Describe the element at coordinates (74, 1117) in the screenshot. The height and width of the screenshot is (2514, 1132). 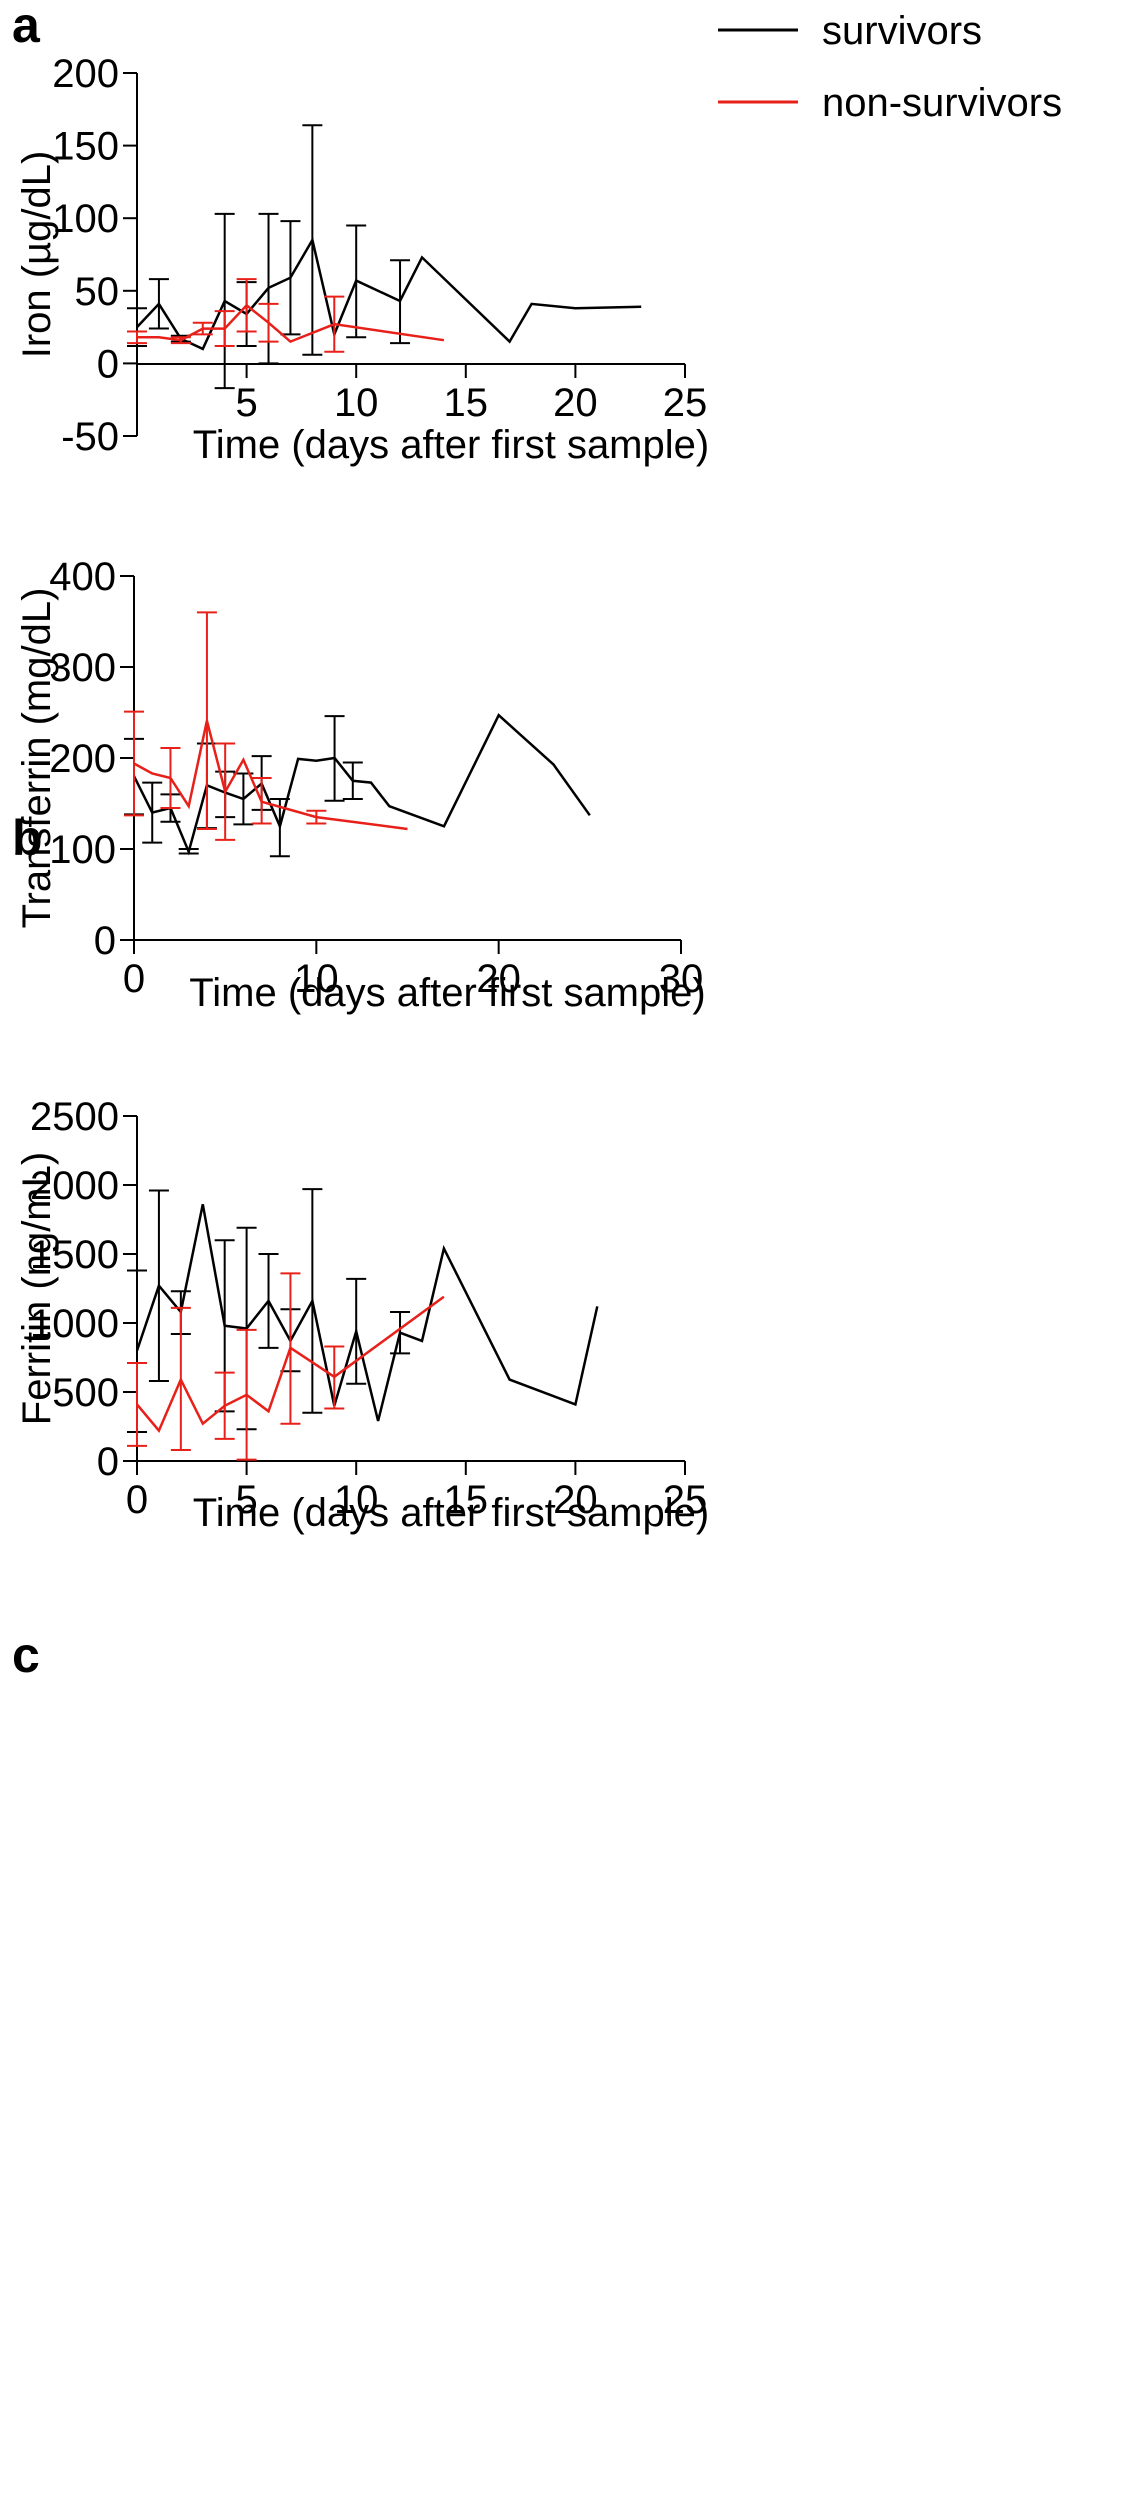
I see `y-tick-label: 2500` at that location.